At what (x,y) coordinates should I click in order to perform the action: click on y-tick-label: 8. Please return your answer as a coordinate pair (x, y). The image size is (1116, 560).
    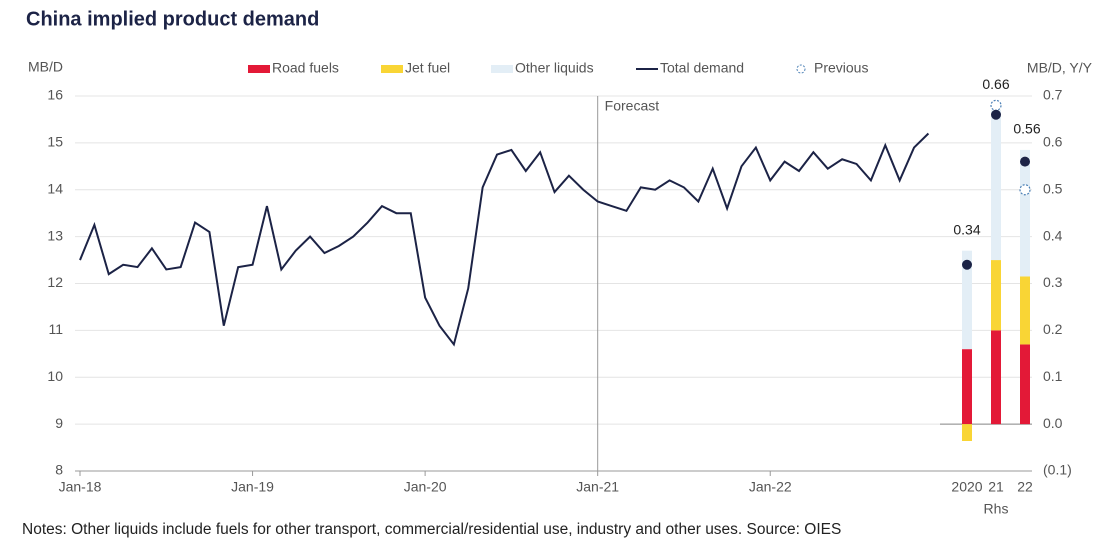
    Looking at the image, I should click on (59, 470).